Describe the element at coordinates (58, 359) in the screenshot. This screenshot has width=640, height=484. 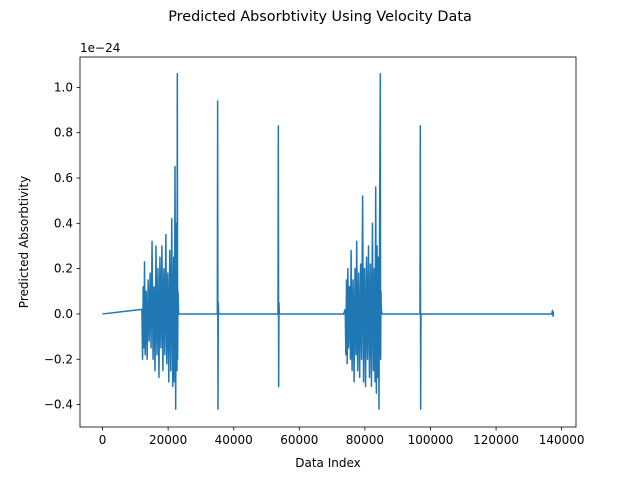
I see `y-tick-label: −0.2` at that location.